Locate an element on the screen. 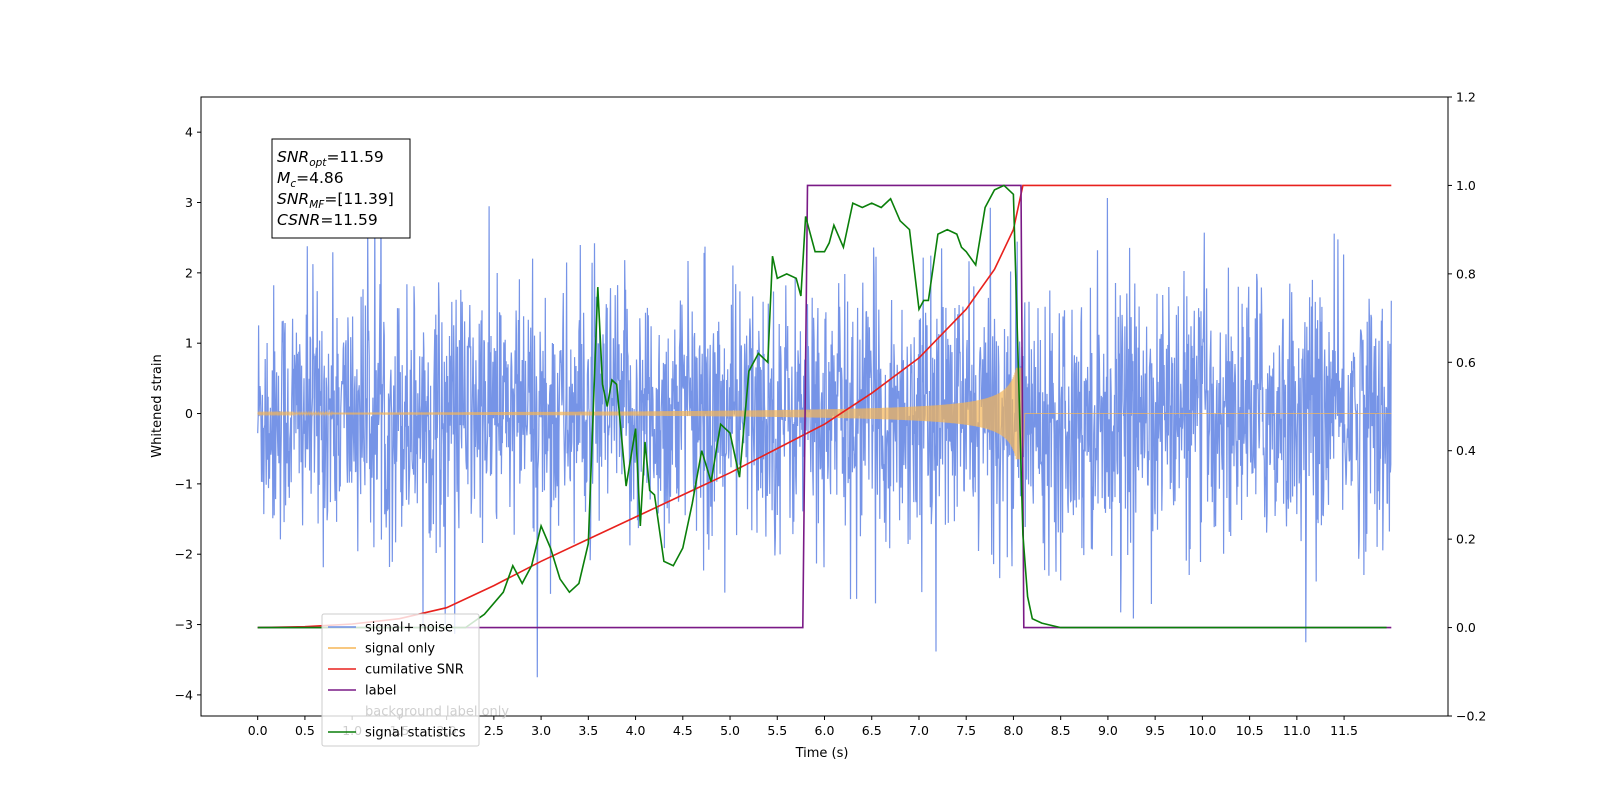  left-y-tick-label: −1 is located at coordinates (184, 483).